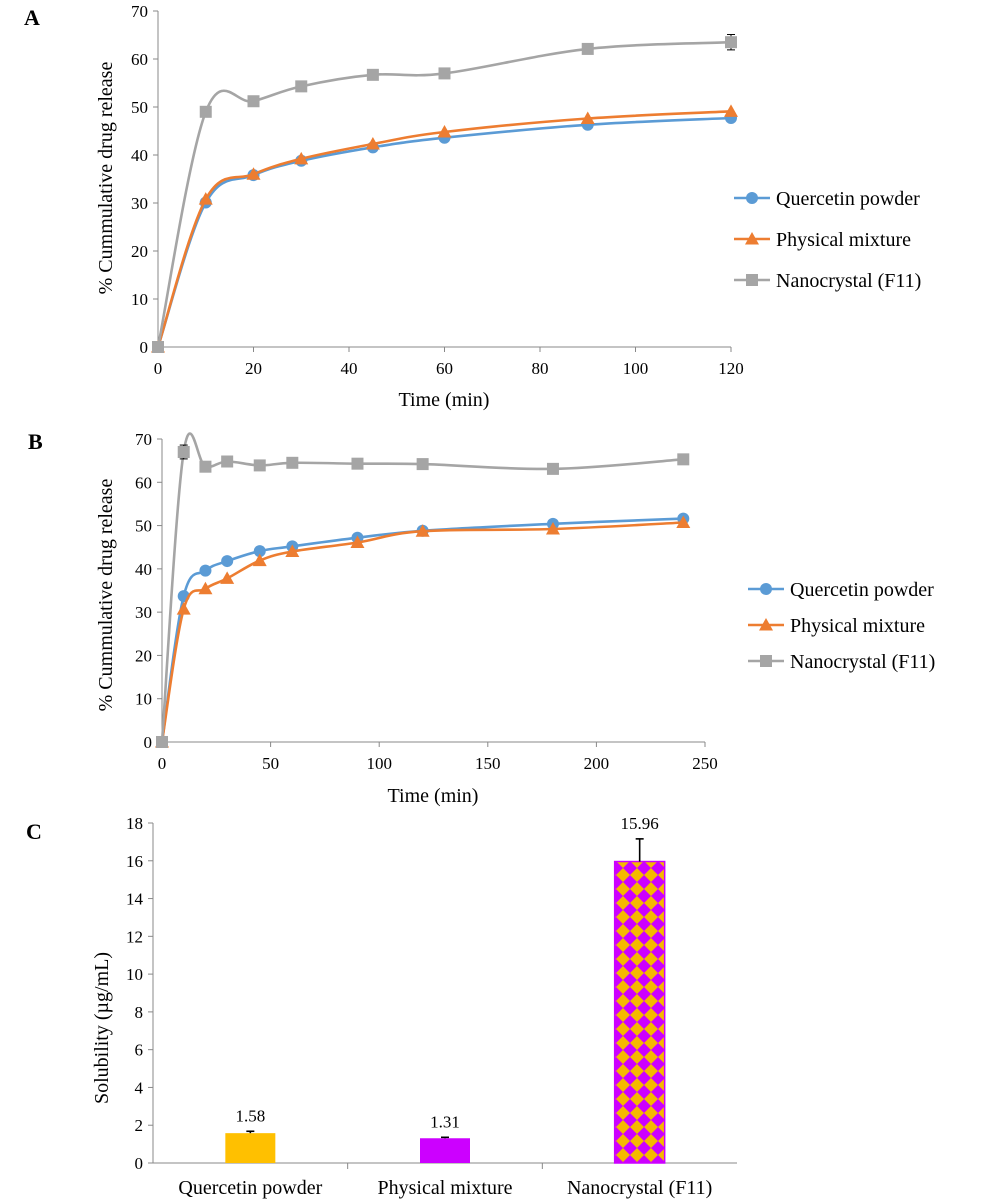  Describe the element at coordinates (250, 1115) in the screenshot. I see `data-label: 1.58` at that location.